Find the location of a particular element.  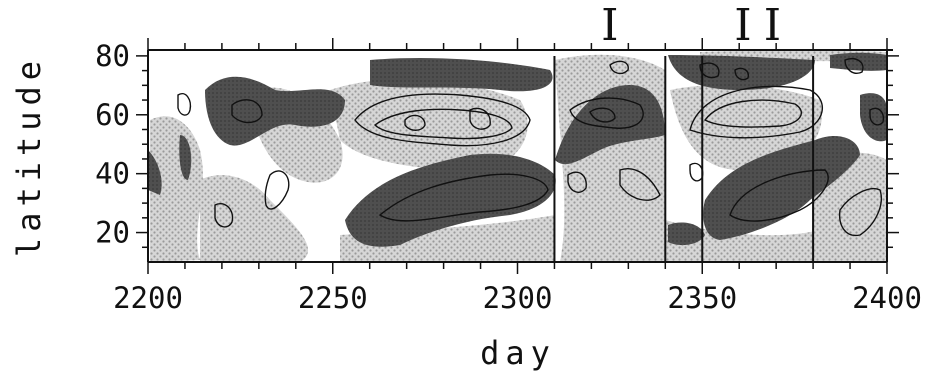

x-tick-label: 2300 is located at coordinates (518, 298).